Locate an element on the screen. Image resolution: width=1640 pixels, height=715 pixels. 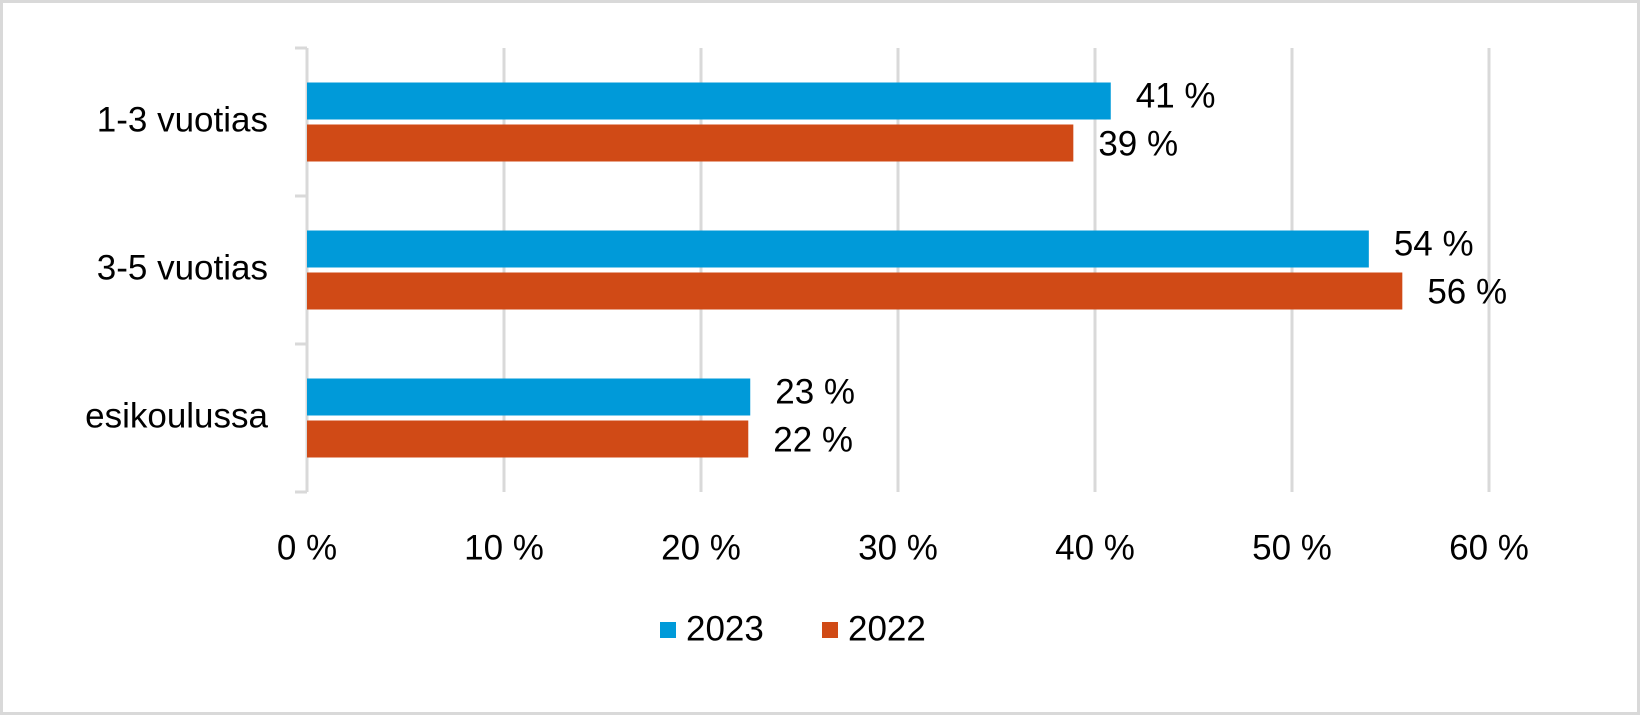
data-label: 56 % is located at coordinates (1467, 291).